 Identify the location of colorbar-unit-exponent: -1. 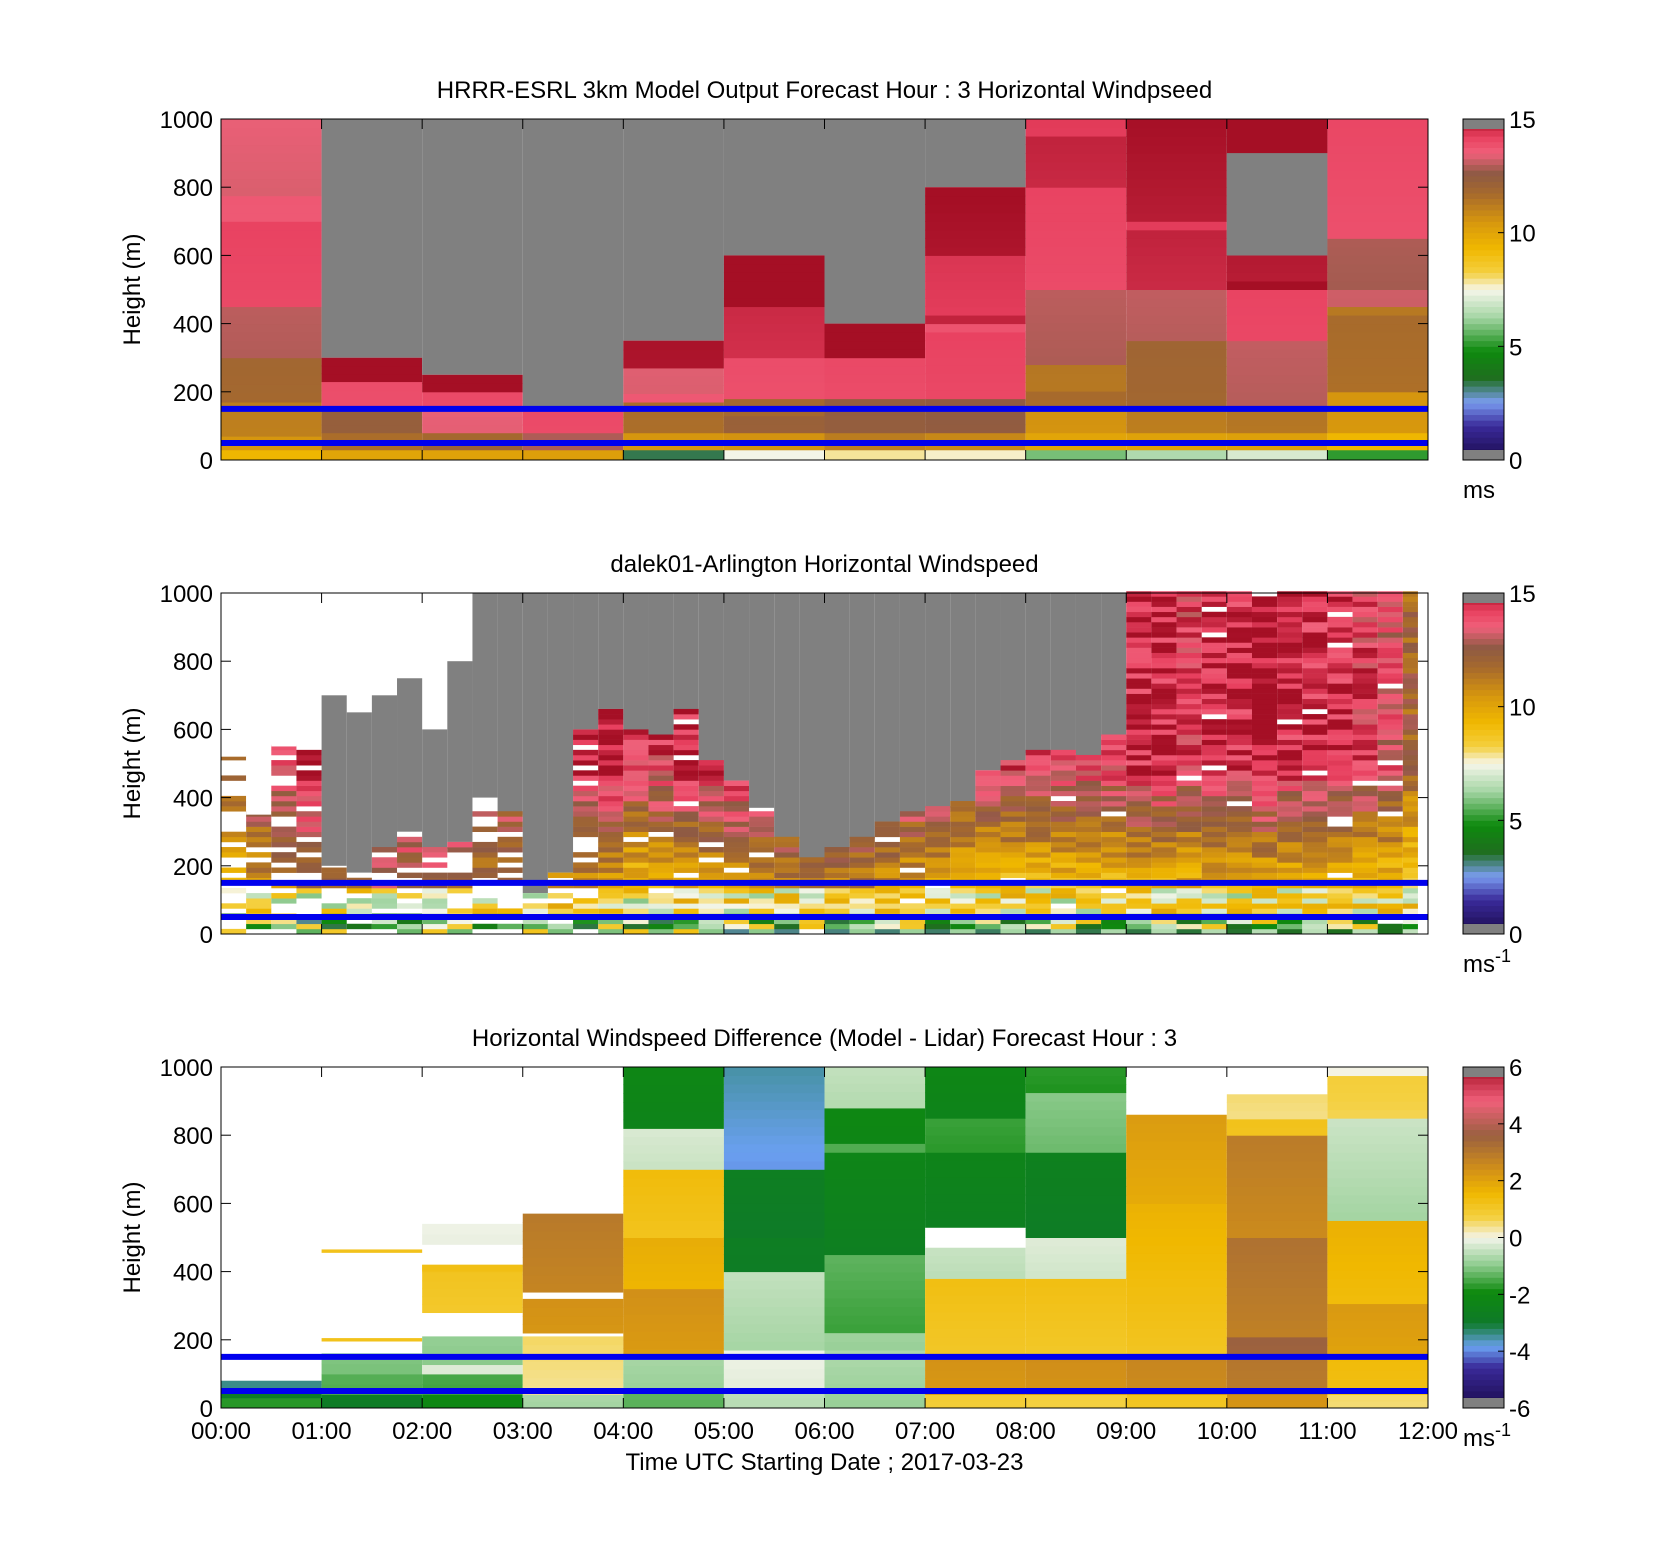
(1503, 1430).